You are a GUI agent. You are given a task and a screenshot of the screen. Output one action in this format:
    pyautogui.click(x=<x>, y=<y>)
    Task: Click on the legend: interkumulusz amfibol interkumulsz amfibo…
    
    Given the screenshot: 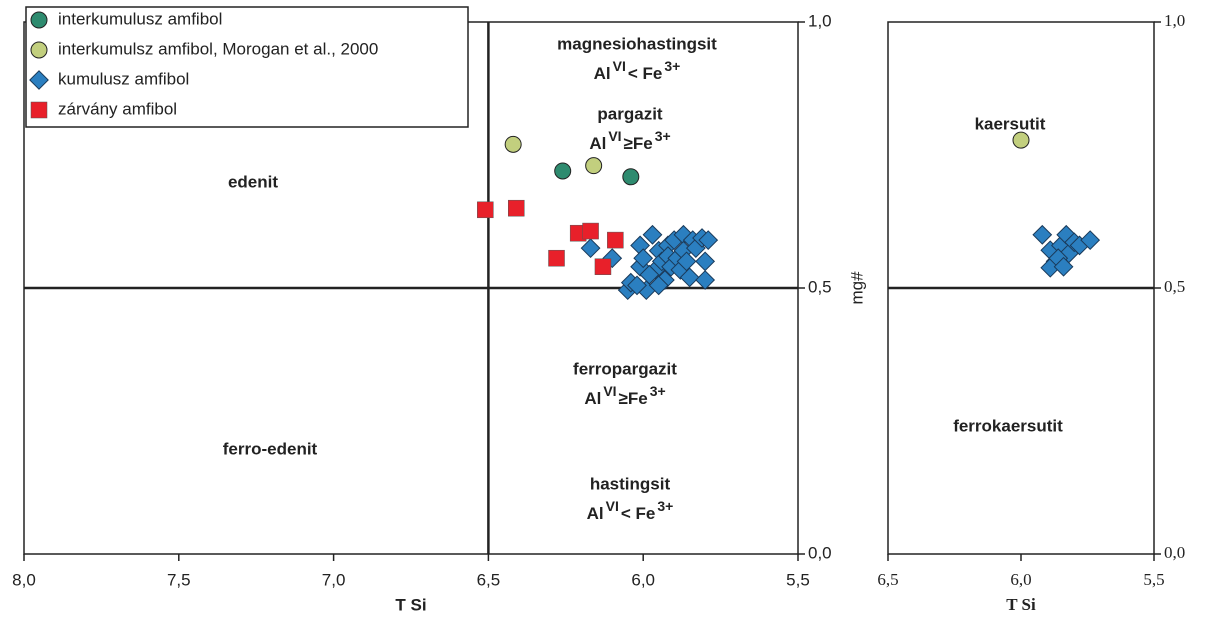 What is the action you would take?
    pyautogui.click(x=247, y=67)
    